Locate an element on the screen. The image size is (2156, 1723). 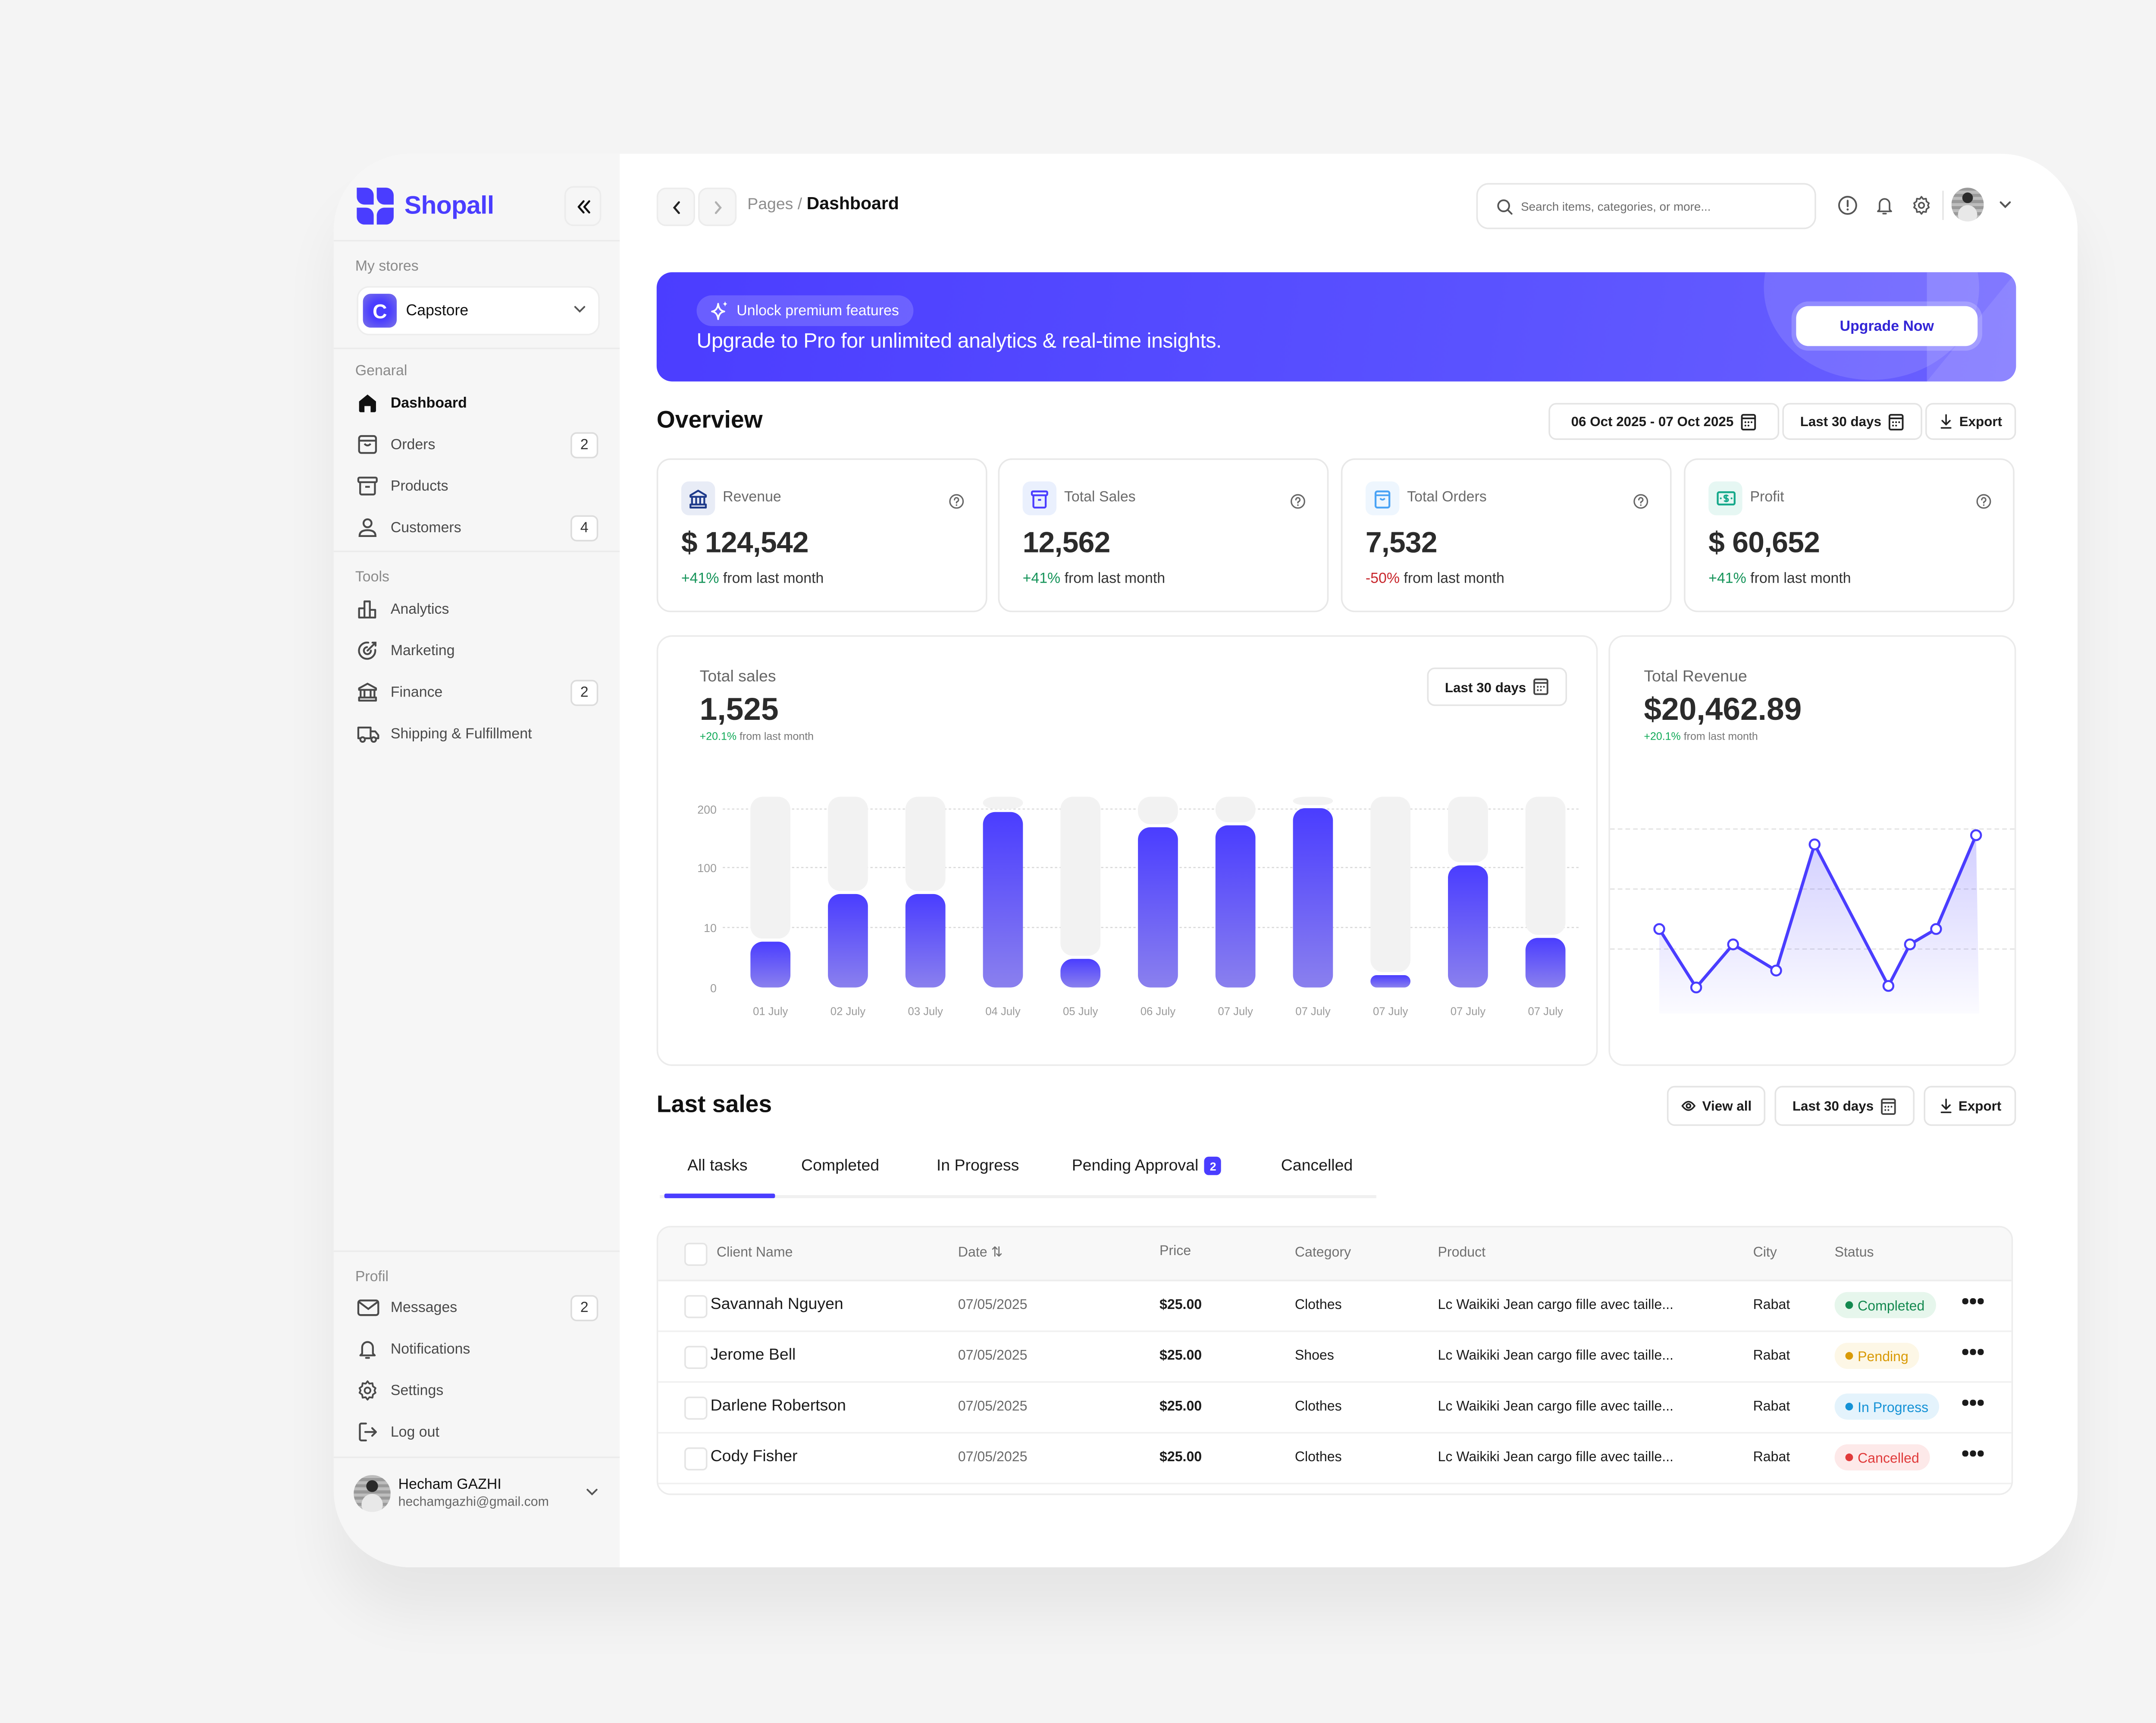
sidebar-item-orders: Orders 2 is located at coordinates (477, 444).